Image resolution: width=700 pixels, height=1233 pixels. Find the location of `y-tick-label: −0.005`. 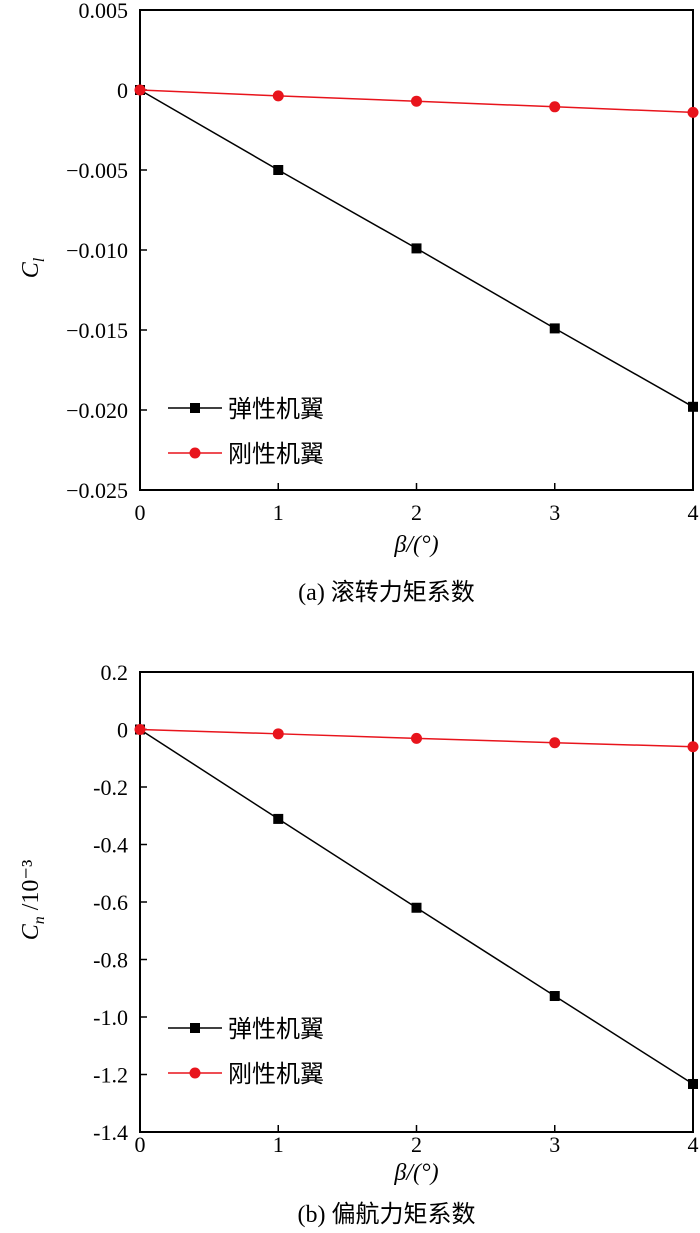

y-tick-label: −0.005 is located at coordinates (97, 170).